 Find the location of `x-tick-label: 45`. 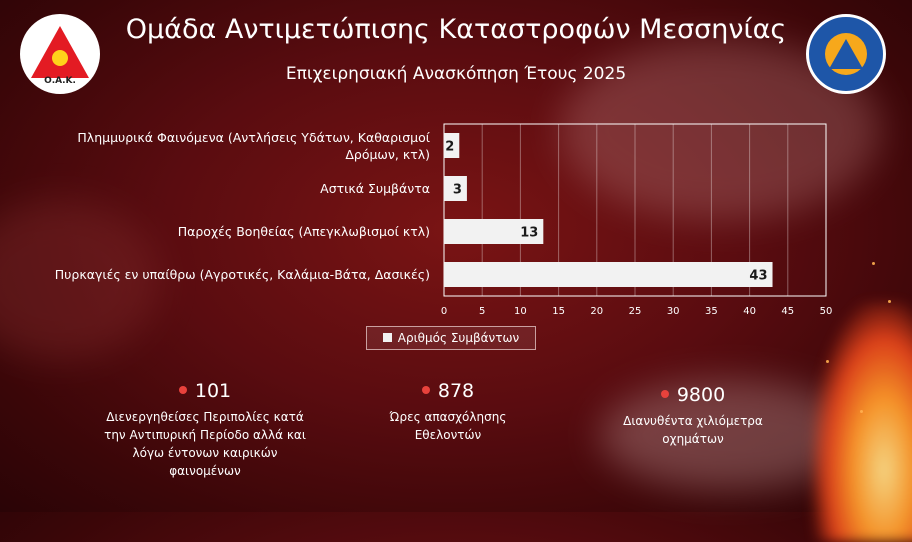

x-tick-label: 45 is located at coordinates (788, 311).